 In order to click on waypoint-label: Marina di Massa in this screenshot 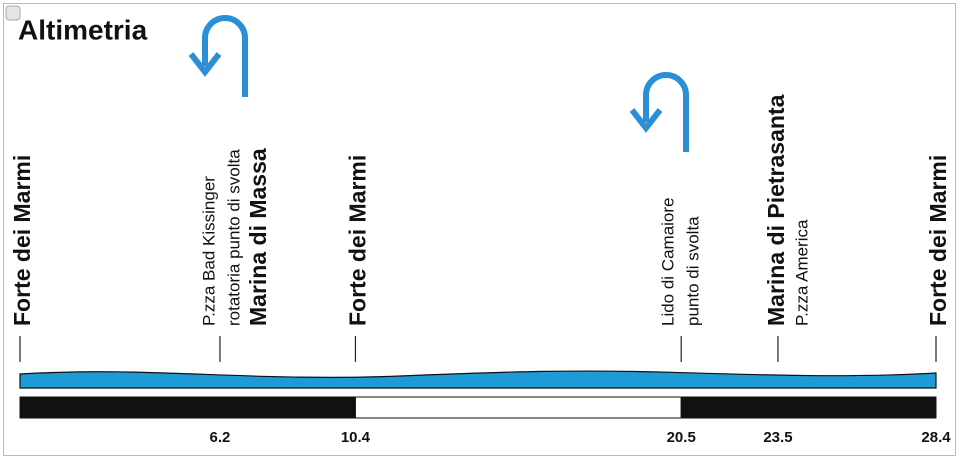, I will do `click(258, 237)`.